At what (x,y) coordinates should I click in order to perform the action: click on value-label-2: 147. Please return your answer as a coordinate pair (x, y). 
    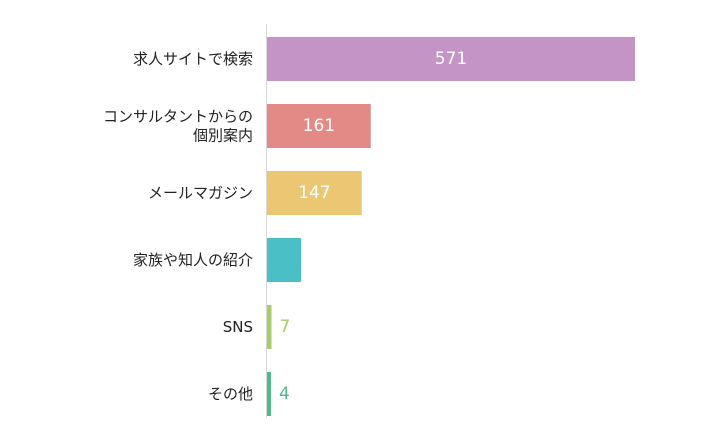
    Looking at the image, I should click on (314, 193).